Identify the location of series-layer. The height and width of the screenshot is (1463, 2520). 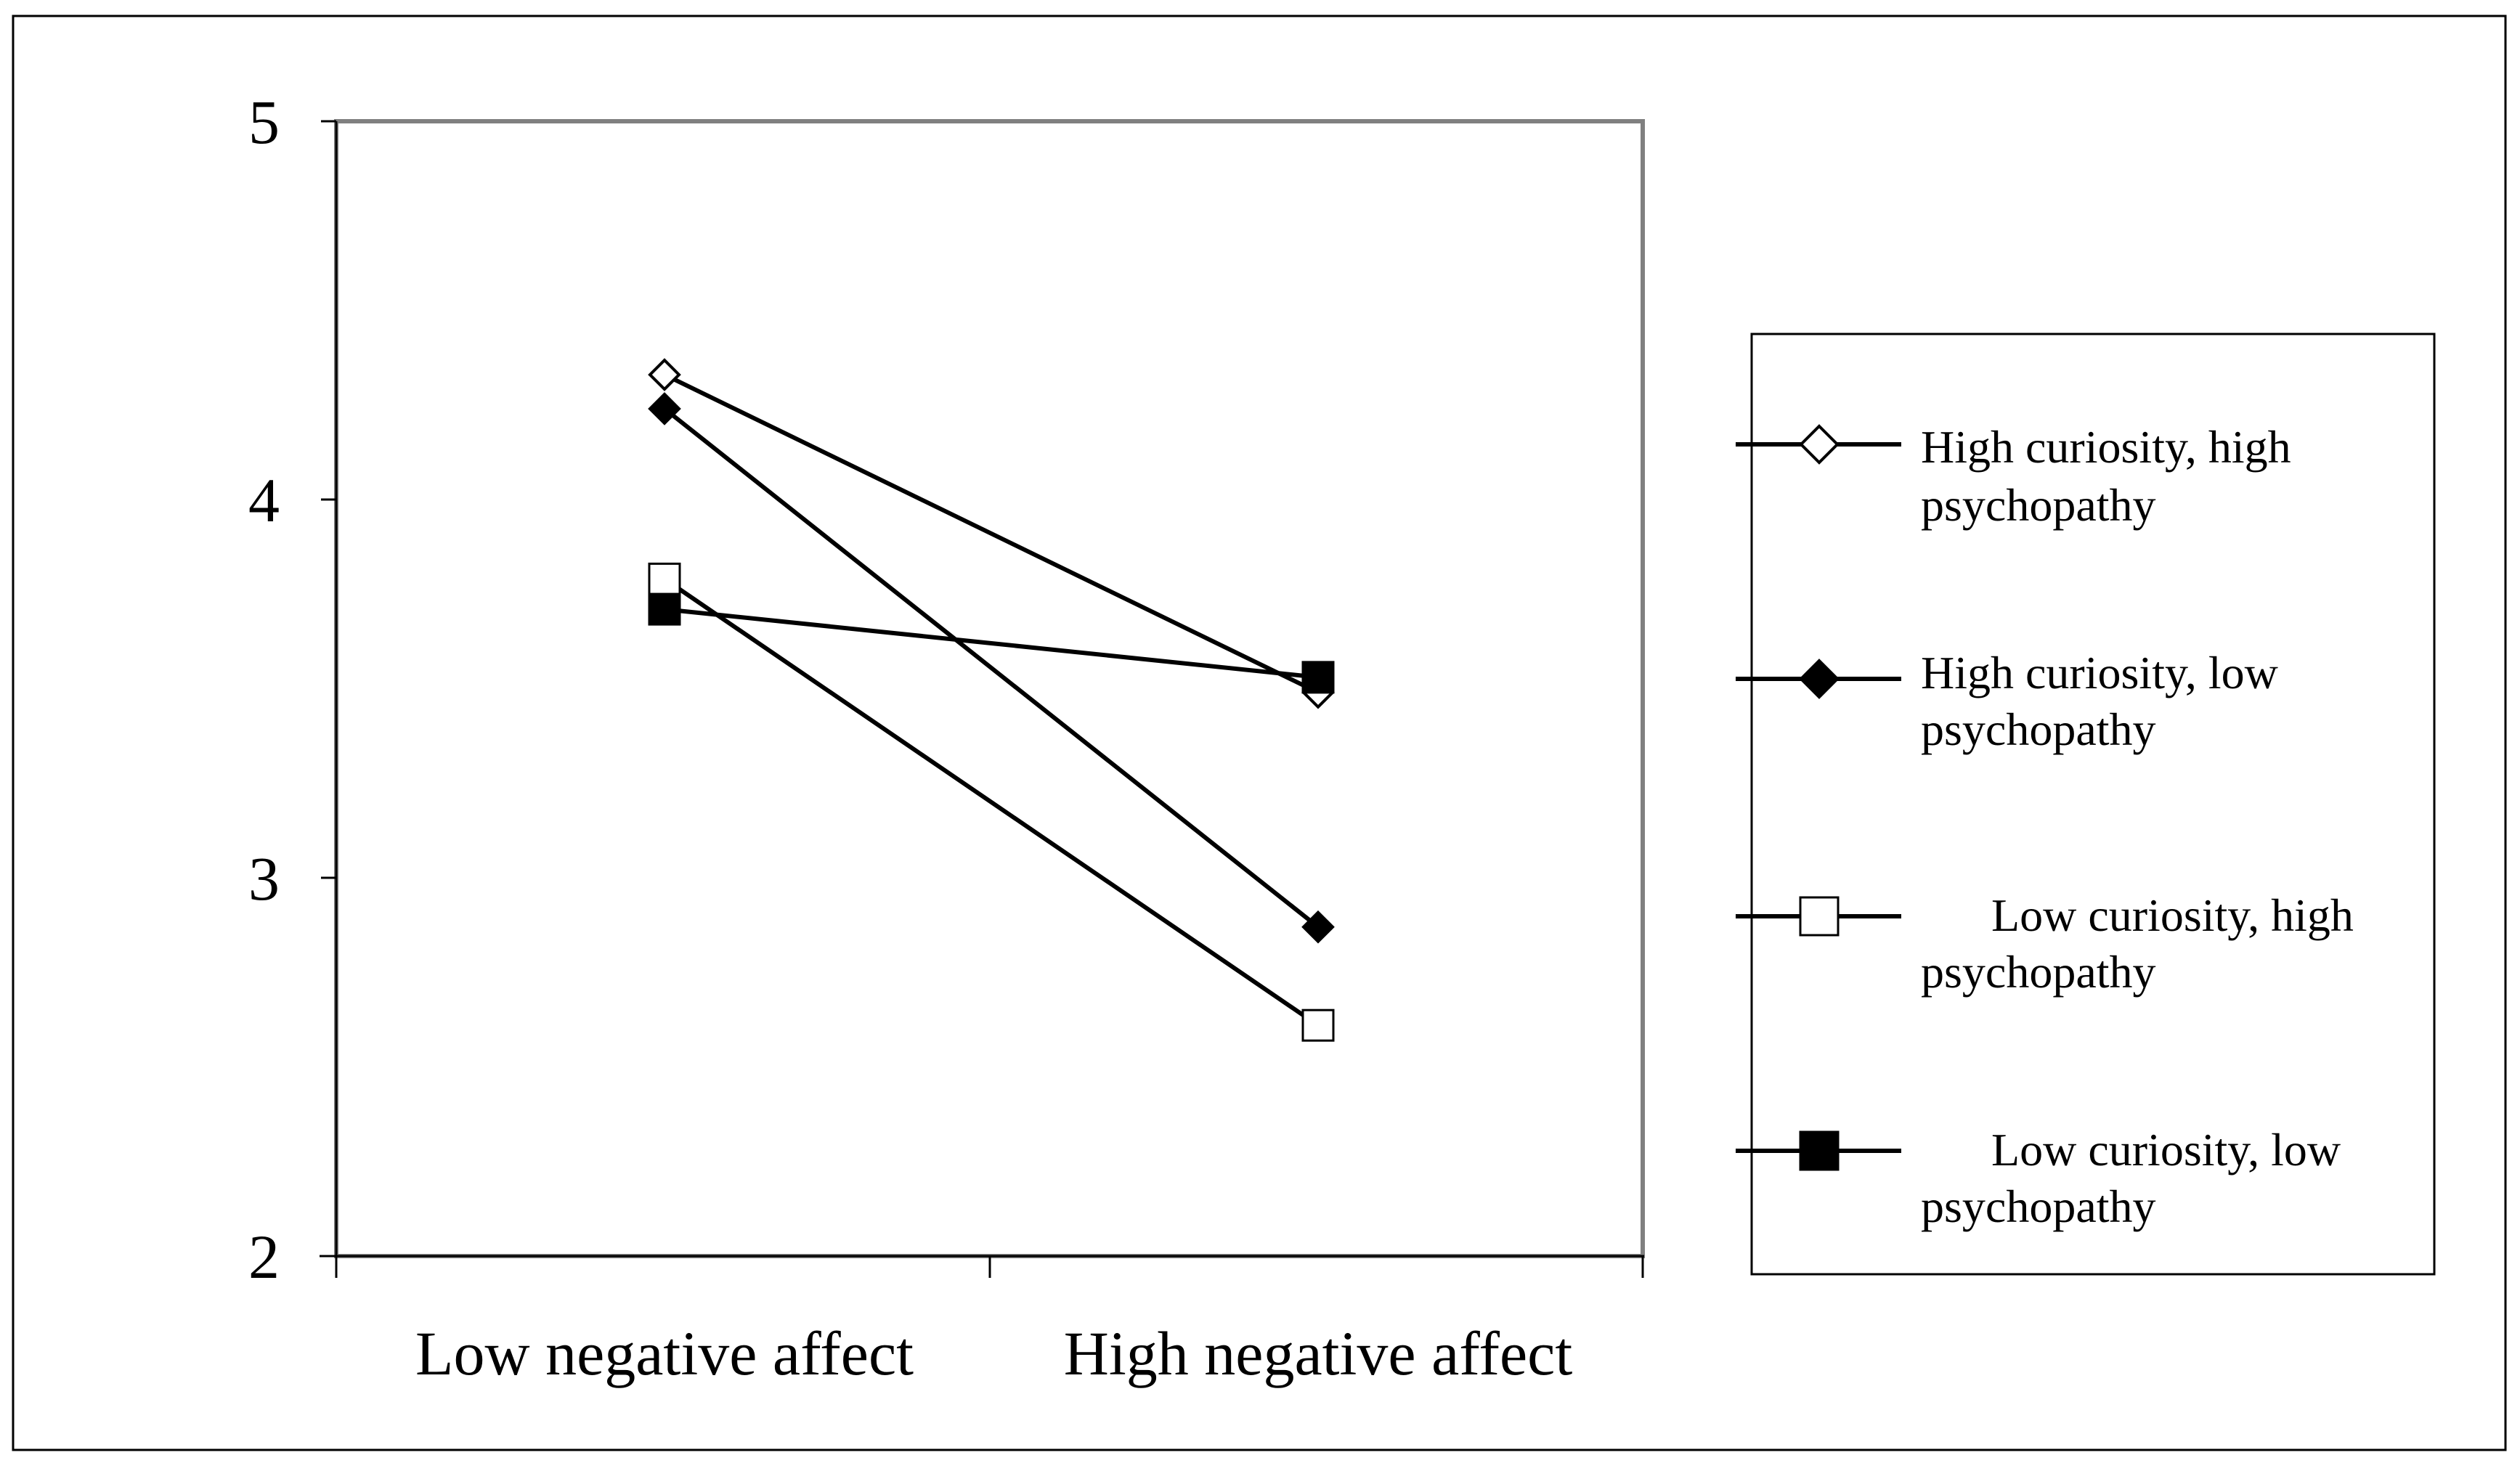
(991, 700).